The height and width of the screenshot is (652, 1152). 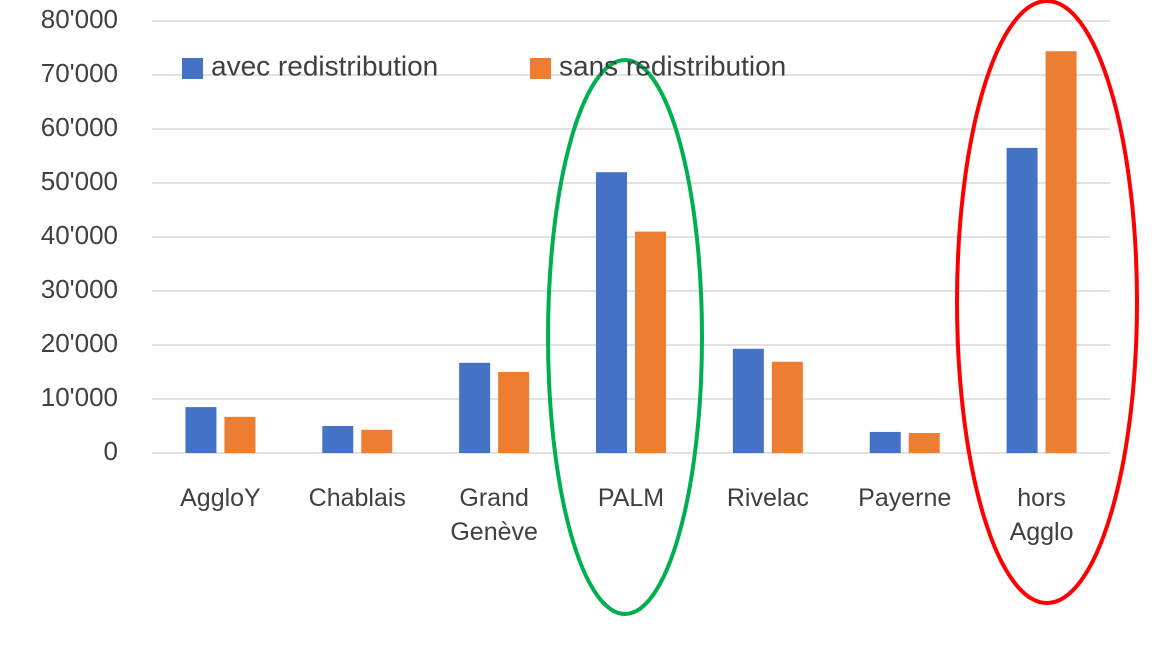 What do you see at coordinates (767, 498) in the screenshot?
I see `x-tick-label: Rivelac` at bounding box center [767, 498].